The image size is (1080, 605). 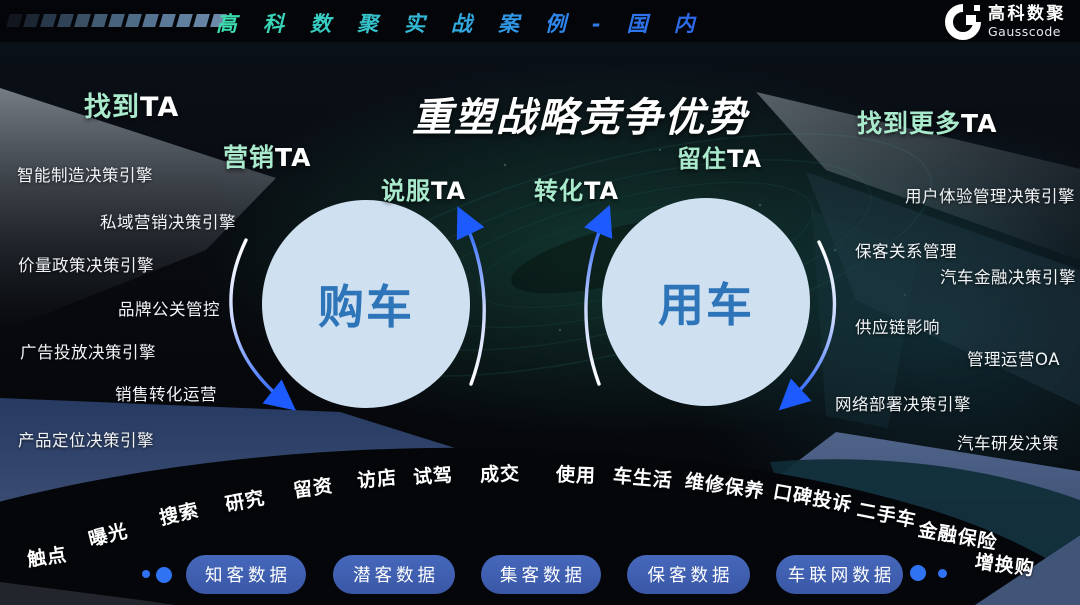 What do you see at coordinates (500, 474) in the screenshot?
I see `journey-stage-label: 成交` at bounding box center [500, 474].